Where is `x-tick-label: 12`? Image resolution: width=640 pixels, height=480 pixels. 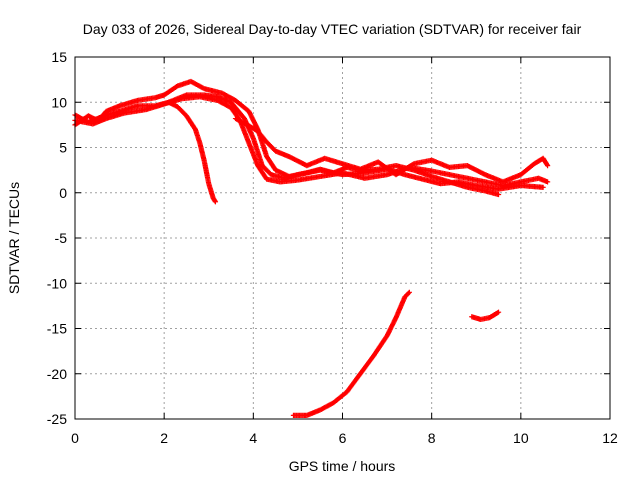 x-tick-label: 12 is located at coordinates (610, 438).